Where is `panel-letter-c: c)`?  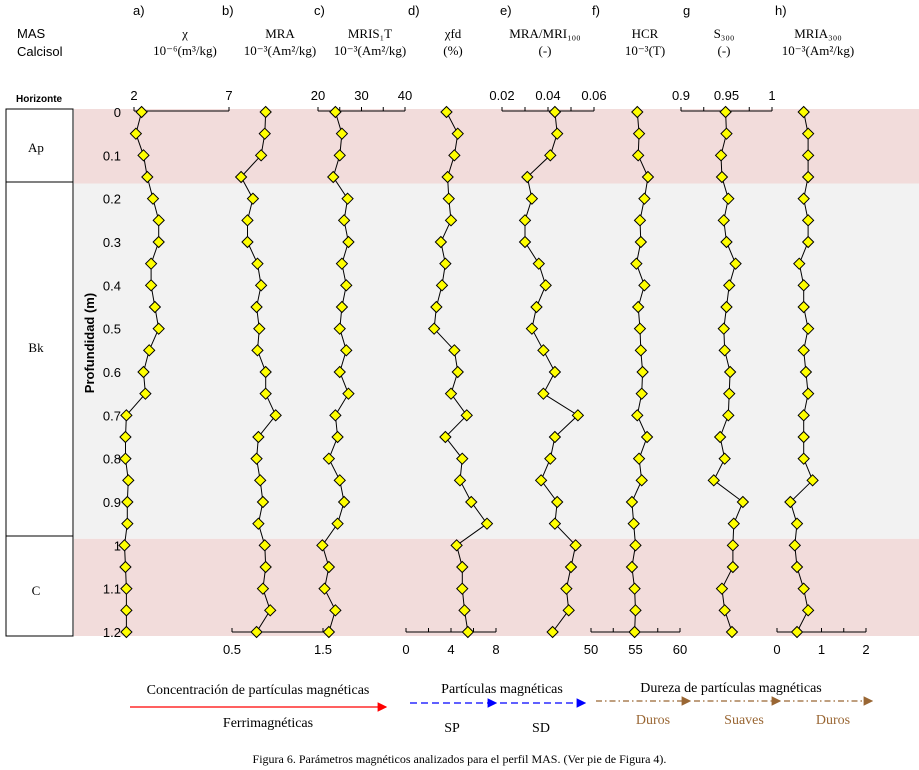
panel-letter-c: c) is located at coordinates (319, 10).